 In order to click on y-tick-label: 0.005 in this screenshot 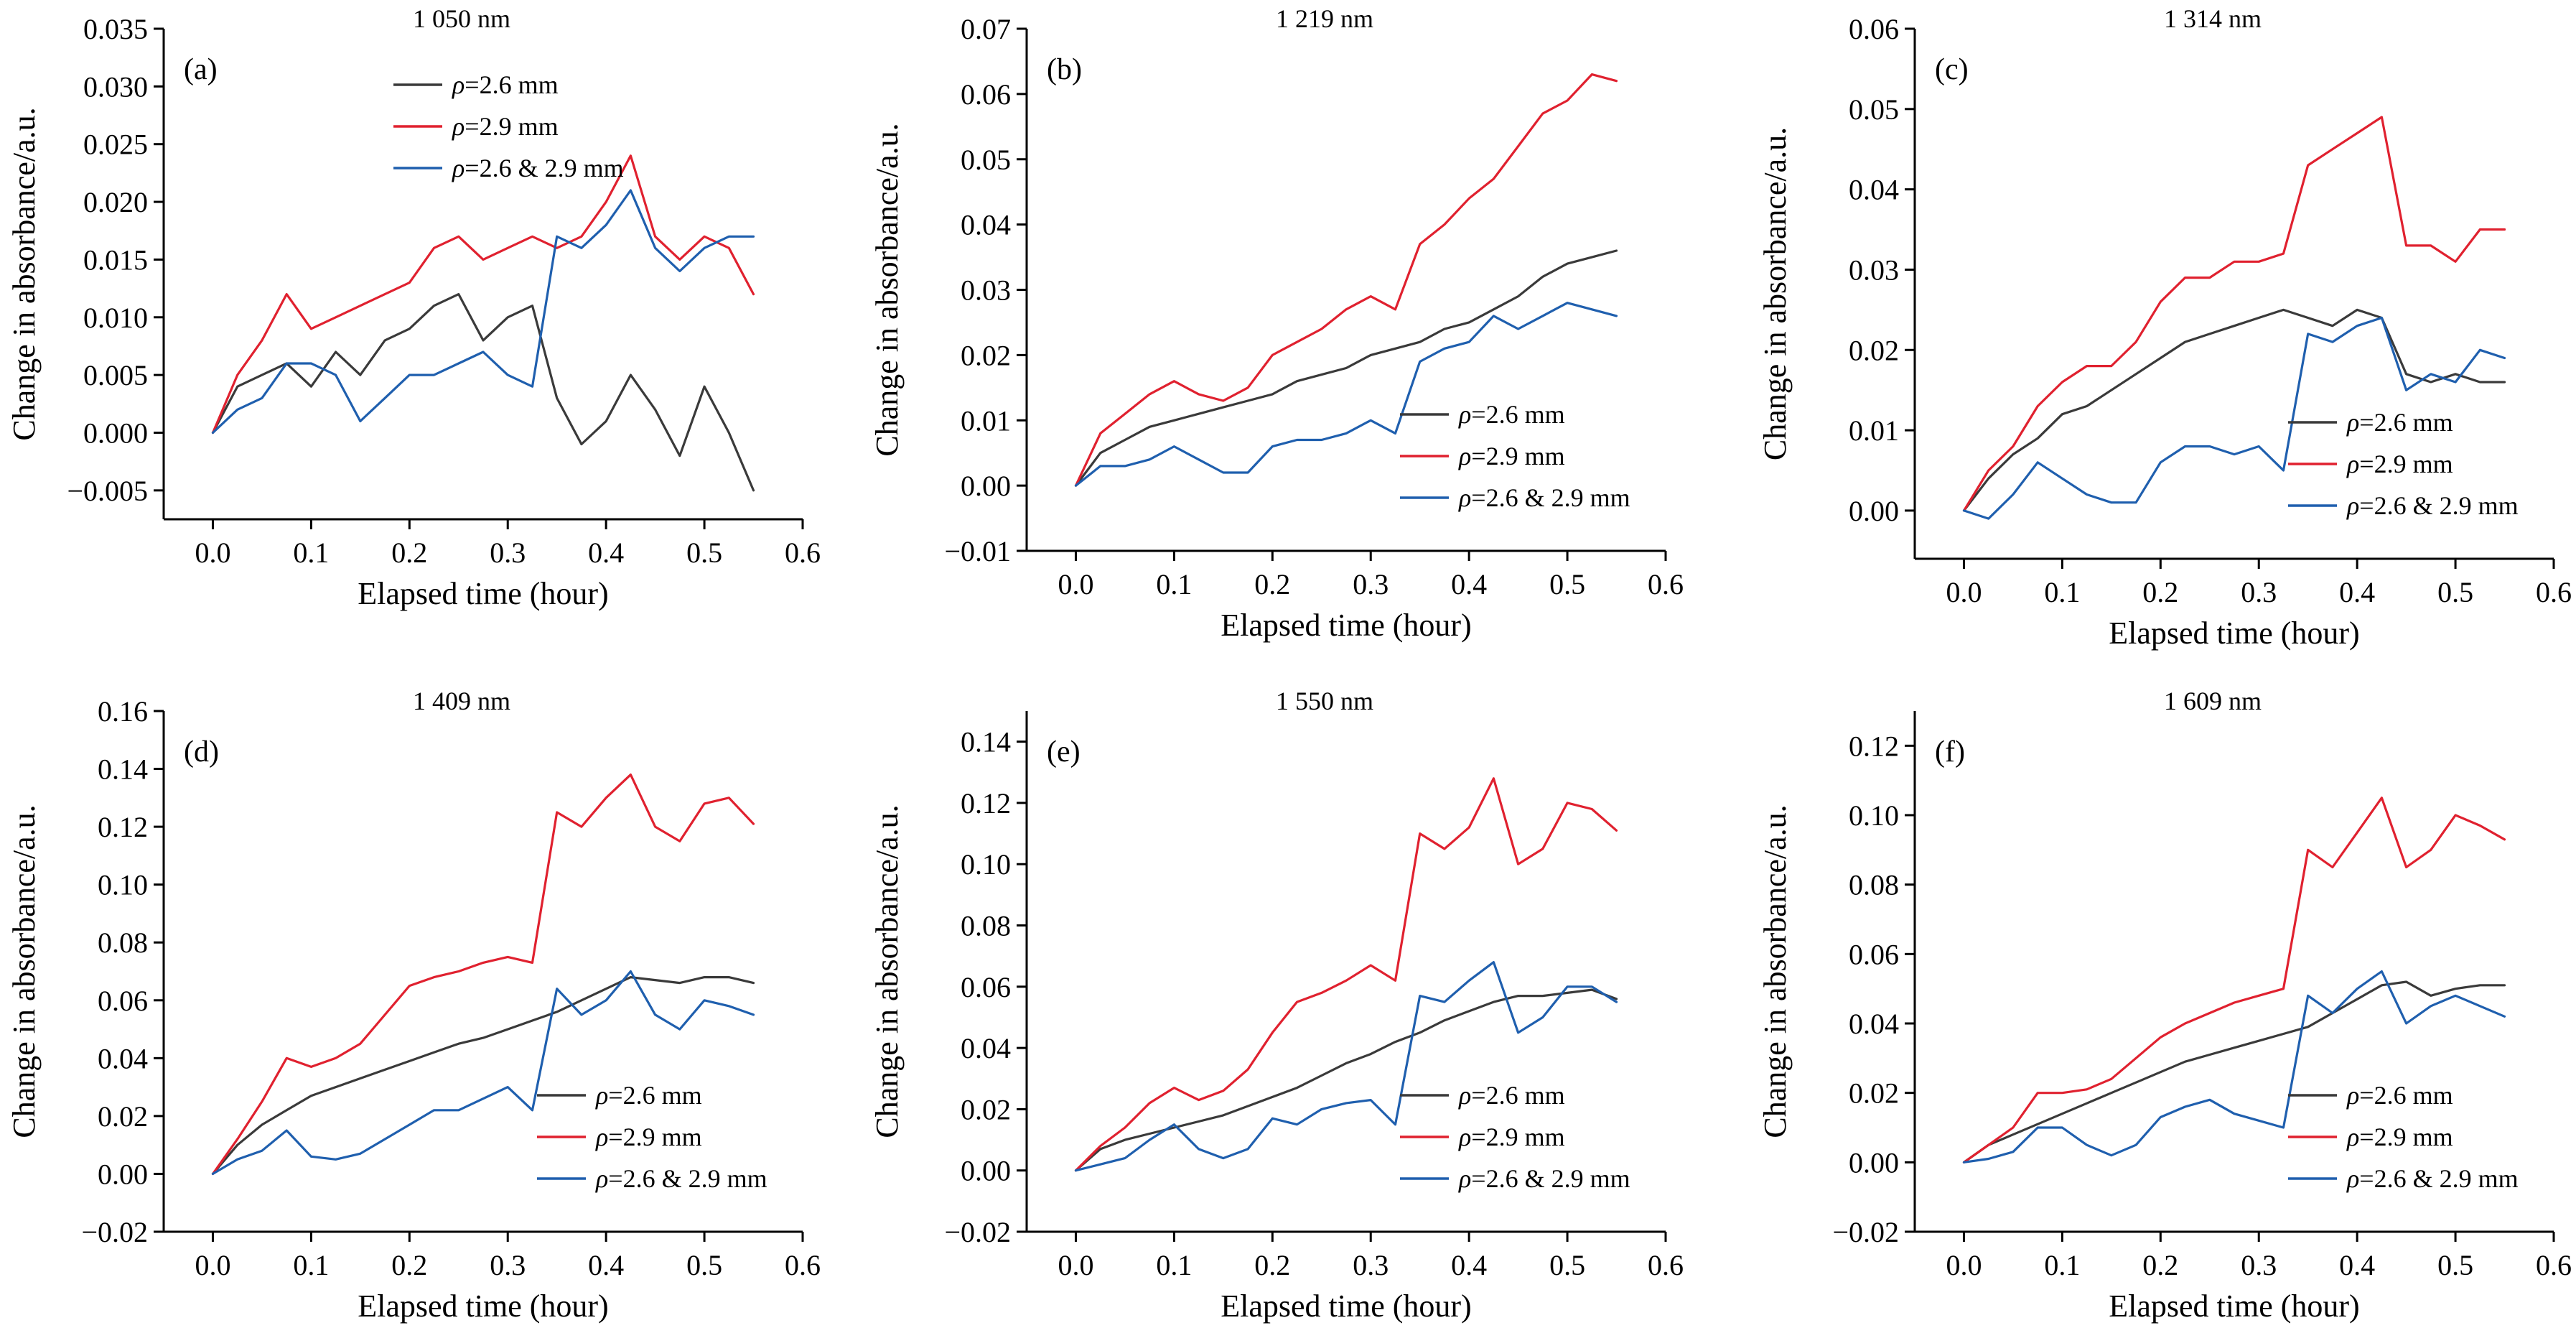, I will do `click(115, 375)`.